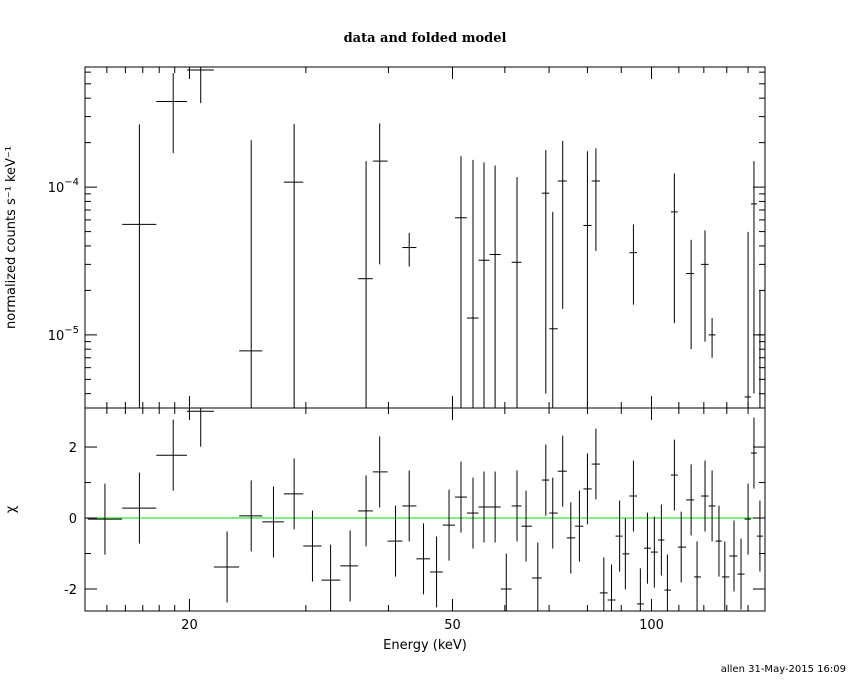 Image resolution: width=850 pixels, height=680 pixels. I want to click on x-axis-label: Energy (keV), so click(425, 645).